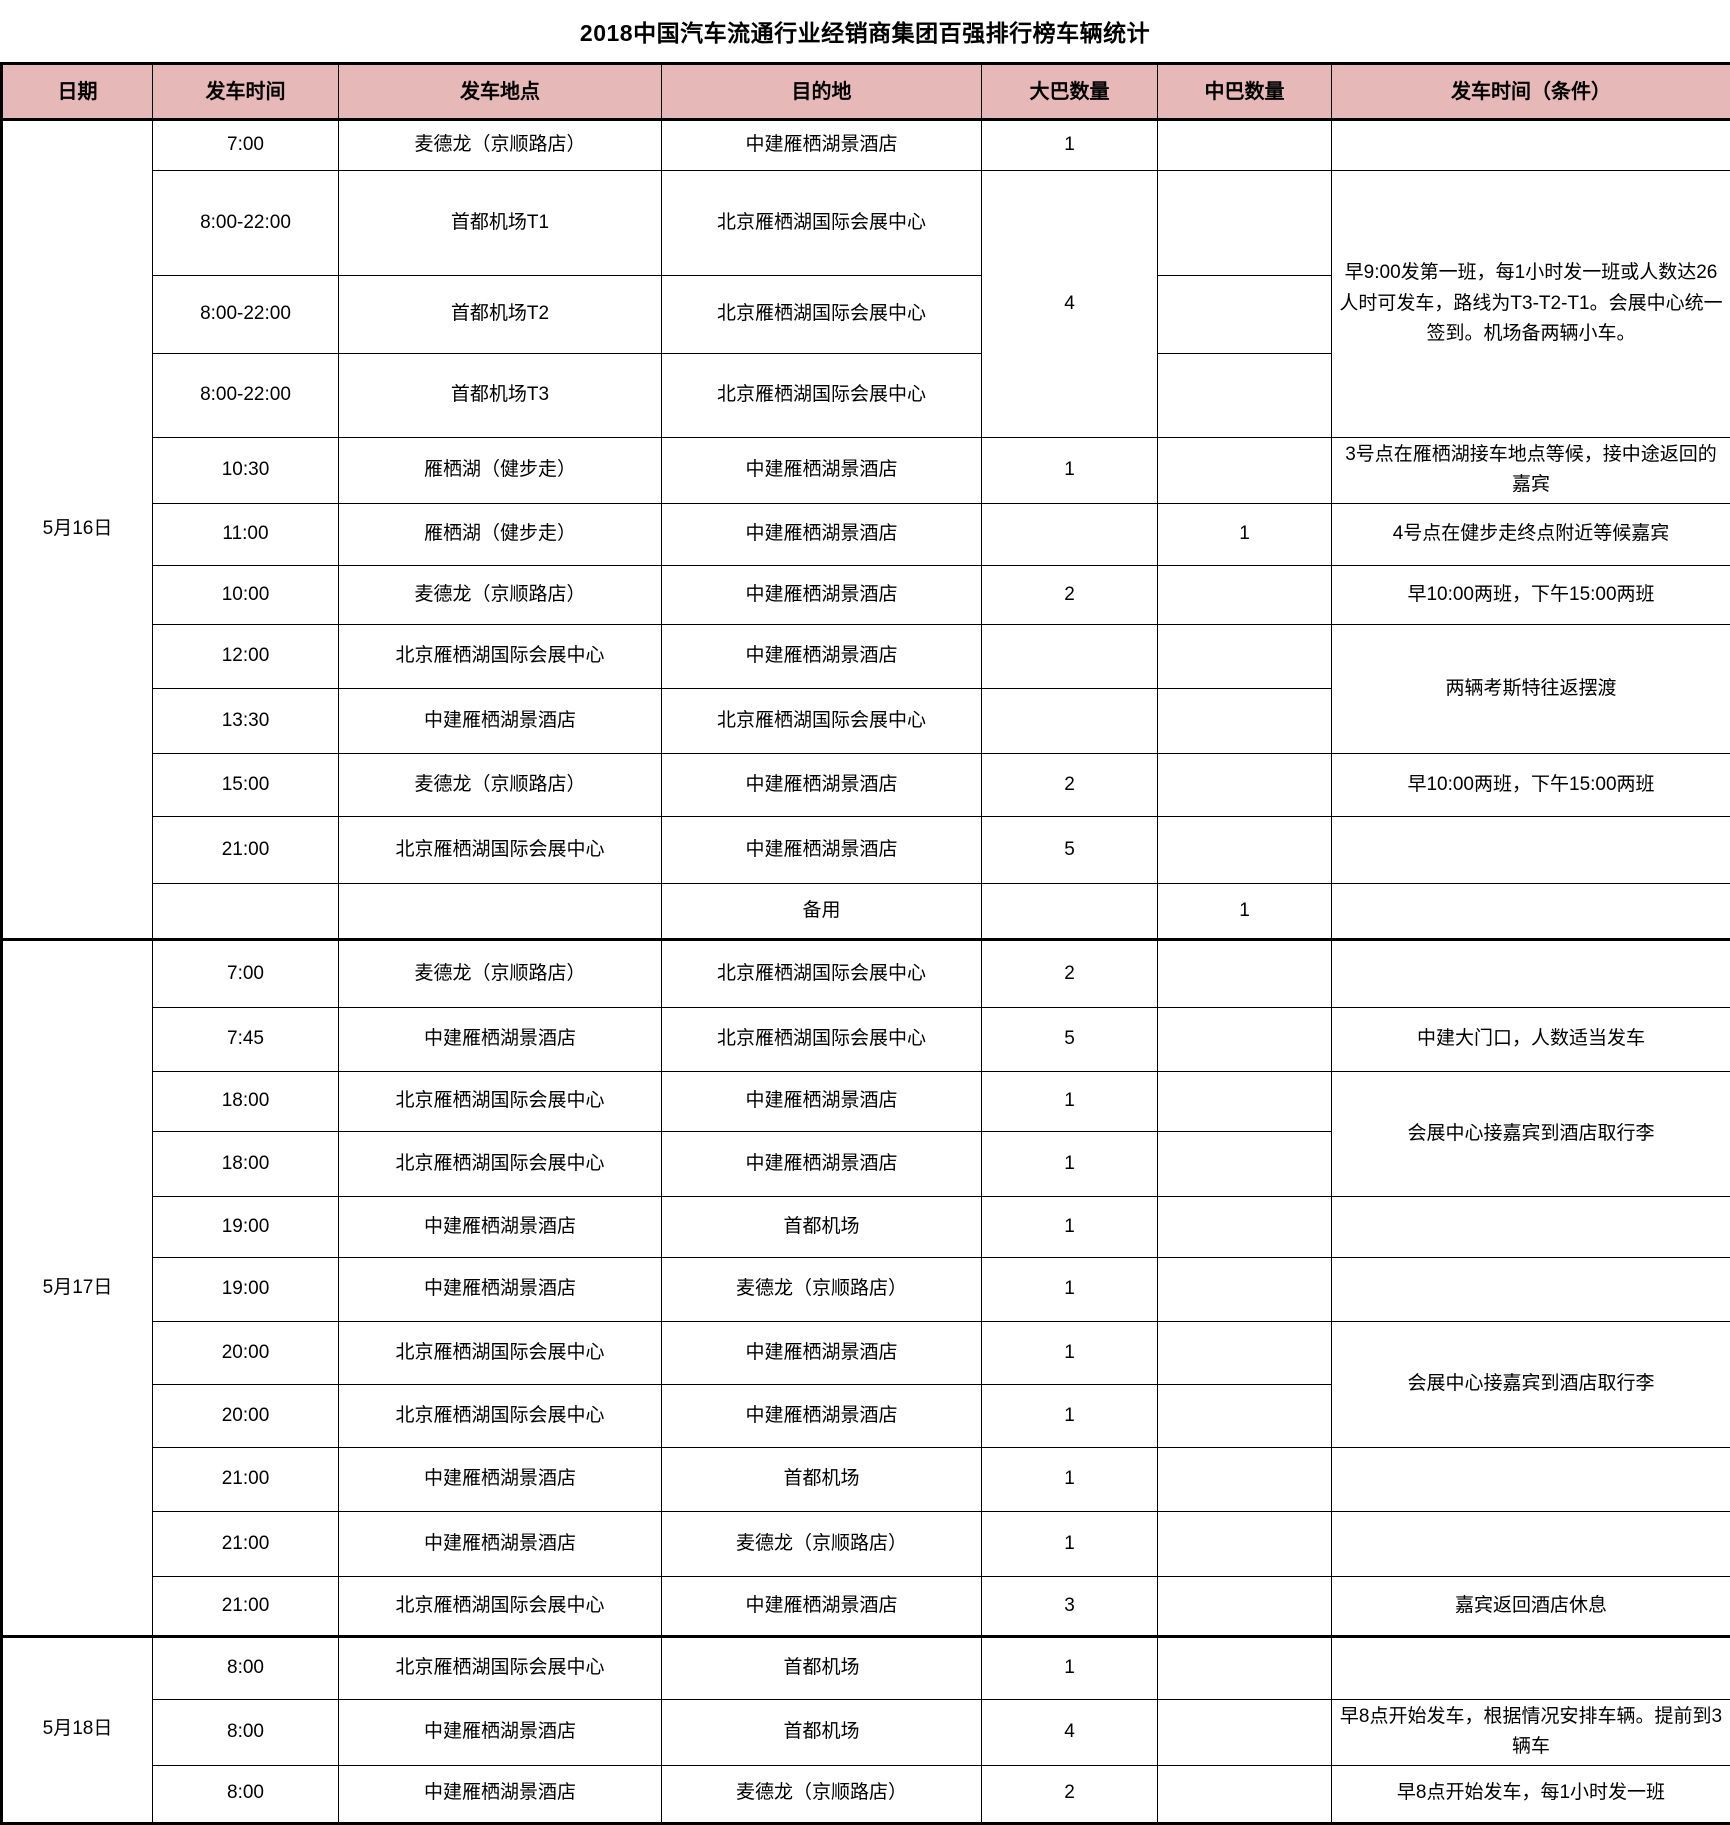 The width and height of the screenshot is (1730, 1825). Describe the element at coordinates (1531, 471) in the screenshot. I see `cell-condition: 3号点在雁栖湖接车地点等候，接中途返回的嘉宾` at that location.